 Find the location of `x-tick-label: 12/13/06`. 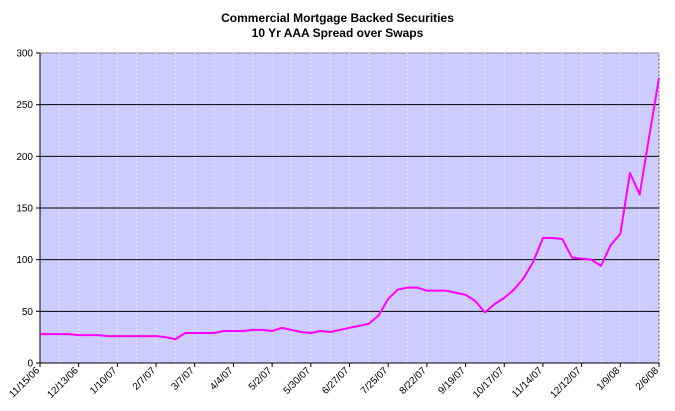

x-tick-label: 12/13/06 is located at coordinates (63, 383).